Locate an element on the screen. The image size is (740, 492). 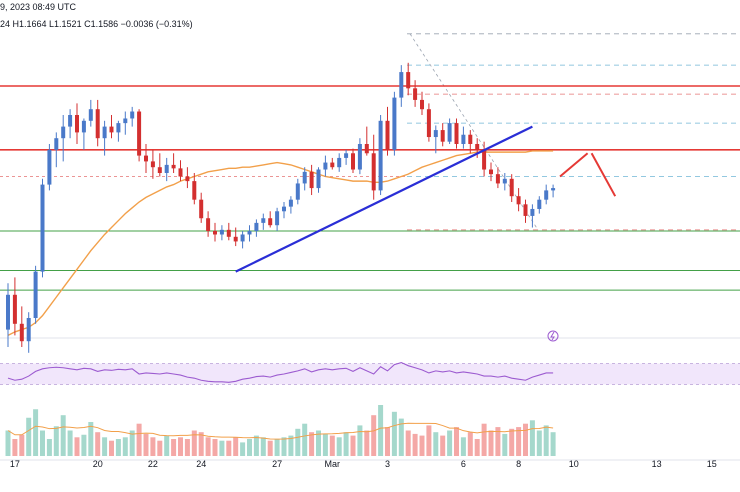
x-axis-tick-label: Mar is located at coordinates (333, 464).